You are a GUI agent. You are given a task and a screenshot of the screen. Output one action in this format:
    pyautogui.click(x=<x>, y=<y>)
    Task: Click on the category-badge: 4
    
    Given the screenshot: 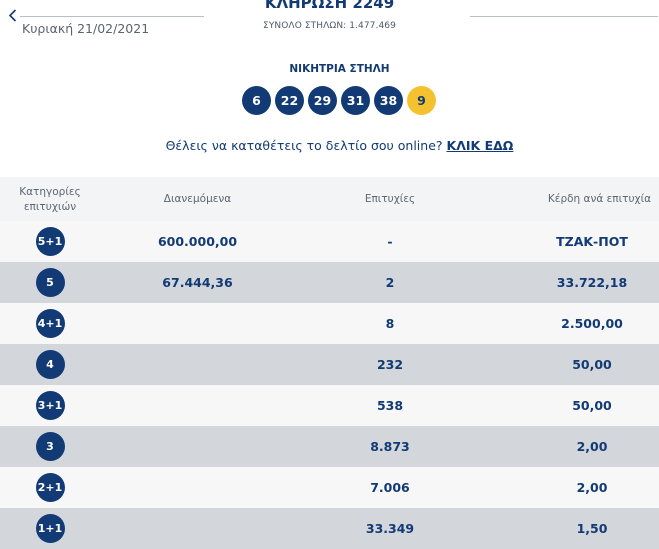 What is the action you would take?
    pyautogui.click(x=50, y=364)
    